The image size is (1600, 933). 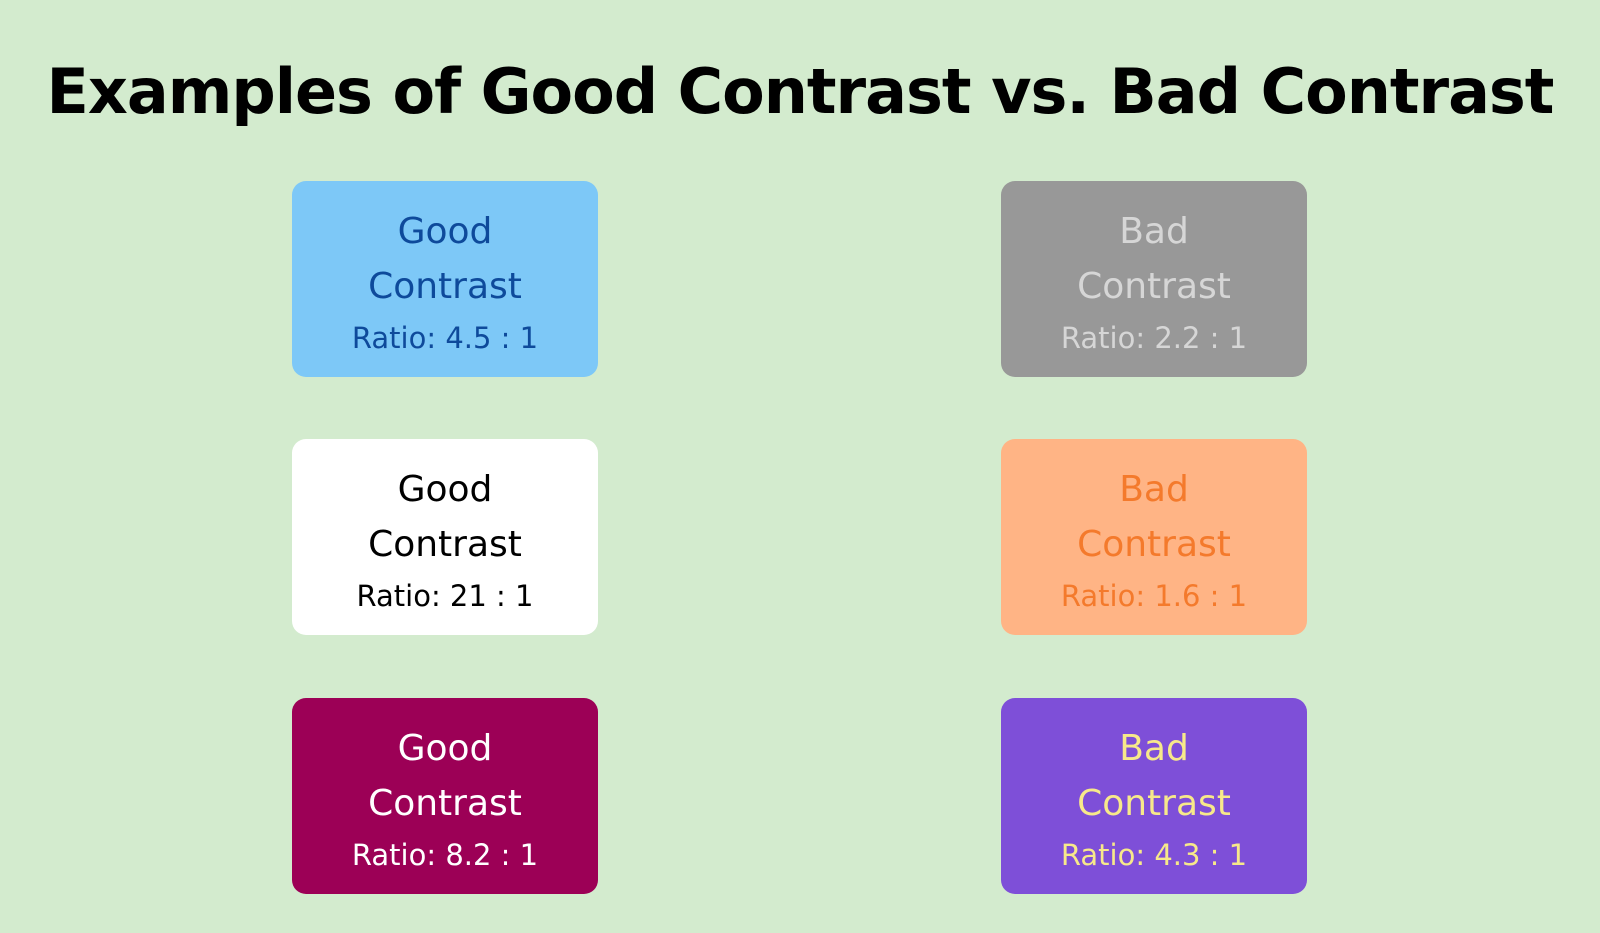 What do you see at coordinates (445, 338) in the screenshot?
I see `card-ratio: Ratio: 4.5 : 1` at bounding box center [445, 338].